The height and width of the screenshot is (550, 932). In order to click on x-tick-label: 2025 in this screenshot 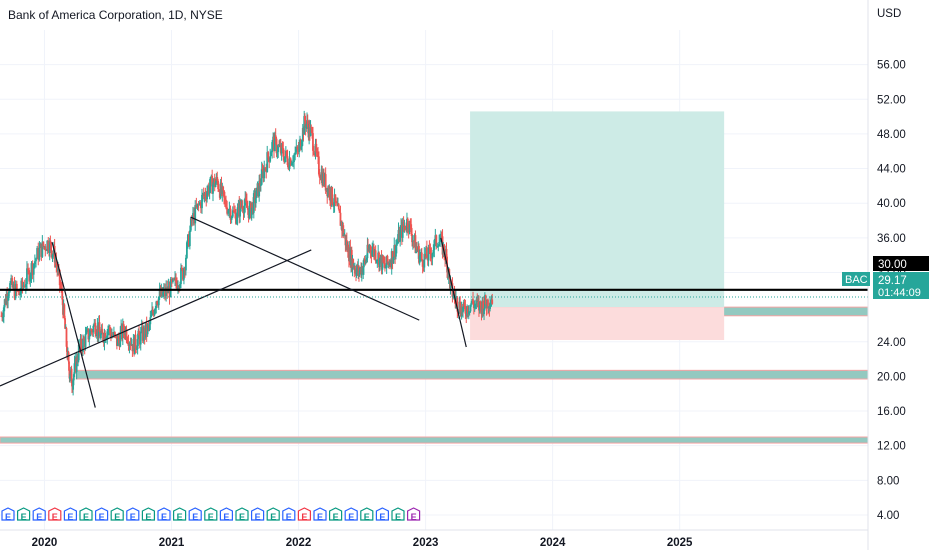, I will do `click(680, 543)`.